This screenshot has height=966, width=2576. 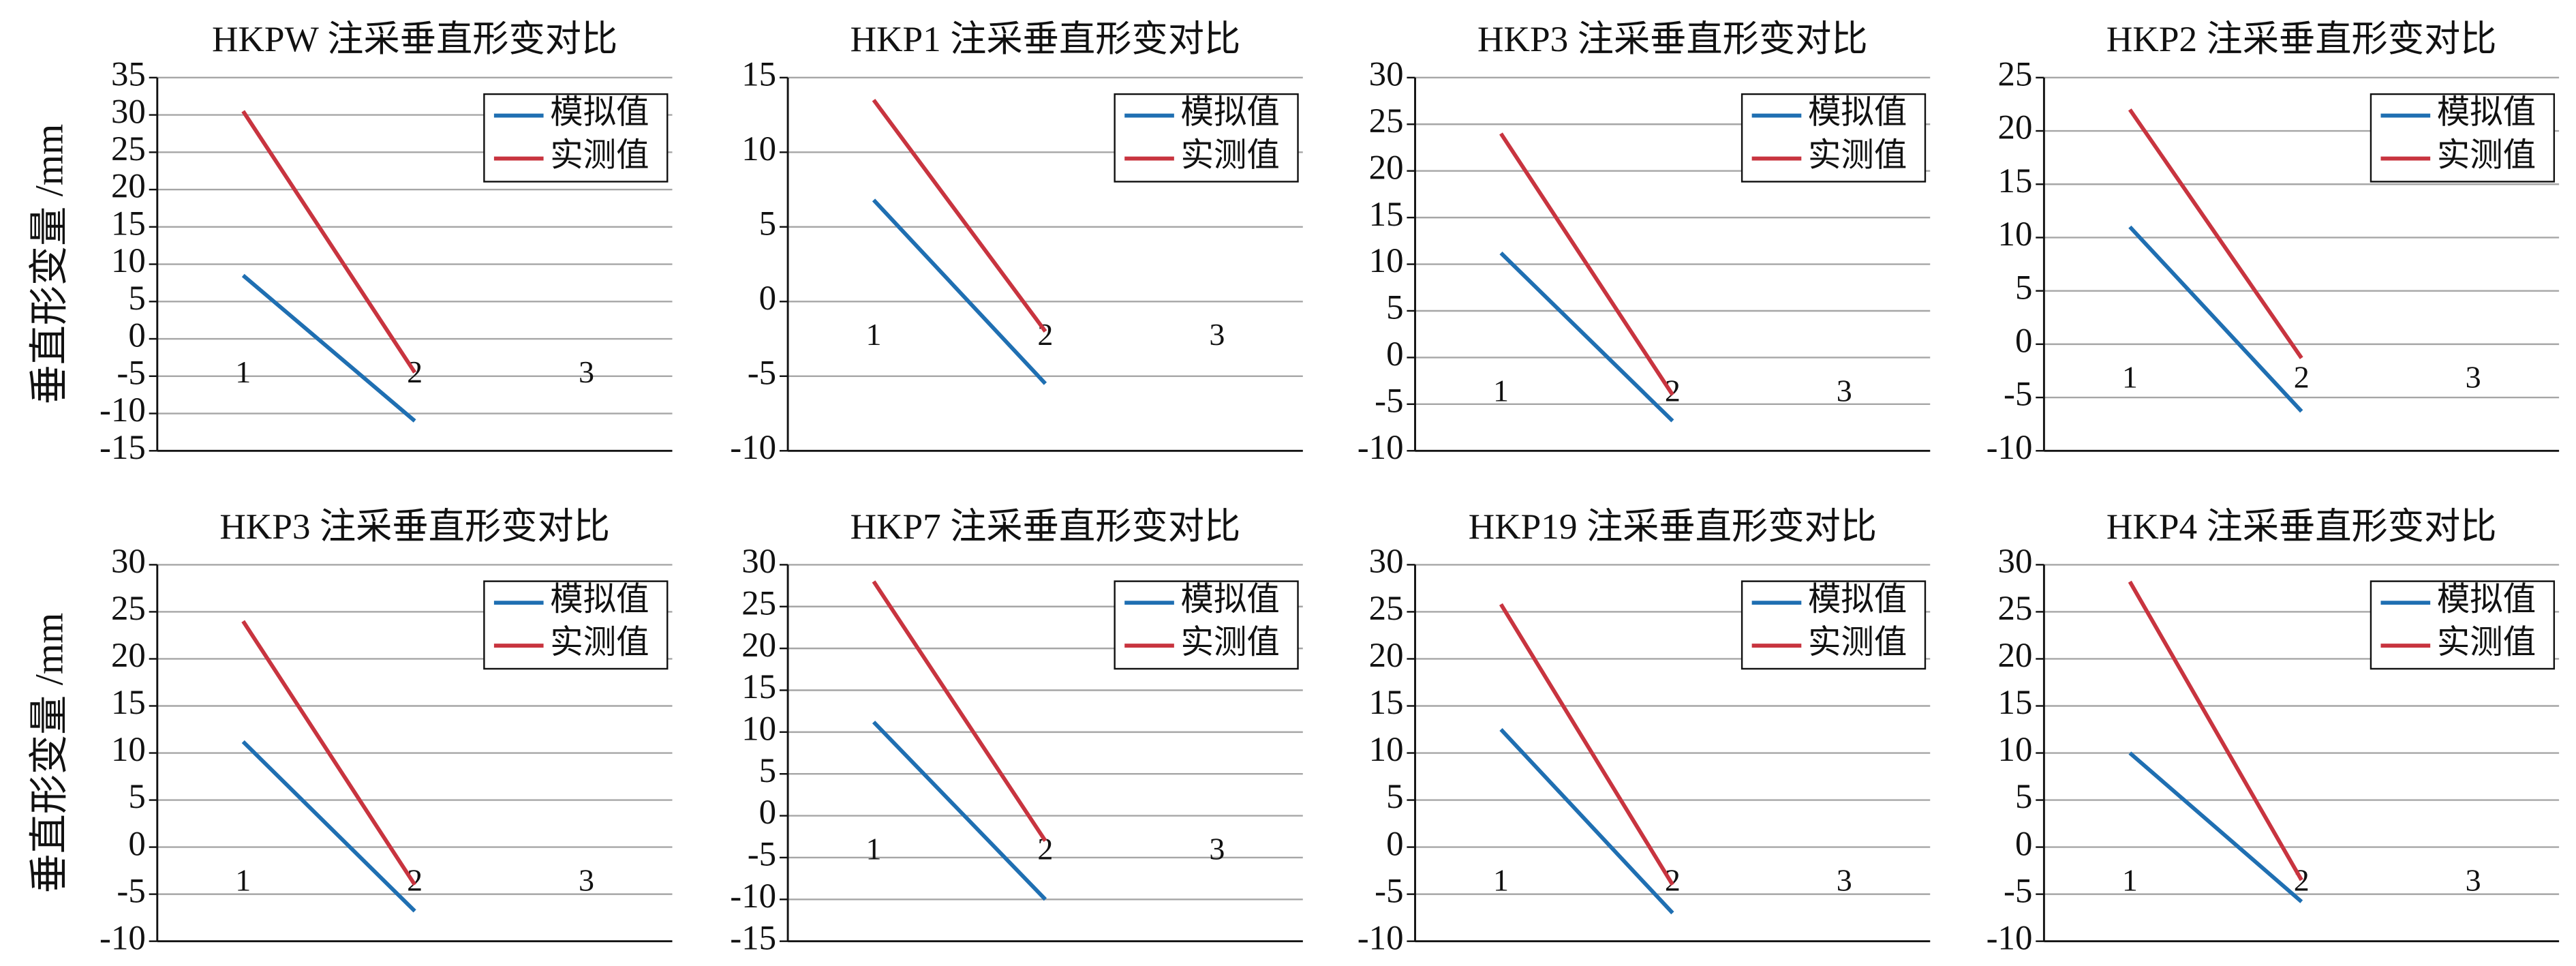 What do you see at coordinates (49, 754) in the screenshot?
I see `y-axis-label: 垂直形变量 /mm` at bounding box center [49, 754].